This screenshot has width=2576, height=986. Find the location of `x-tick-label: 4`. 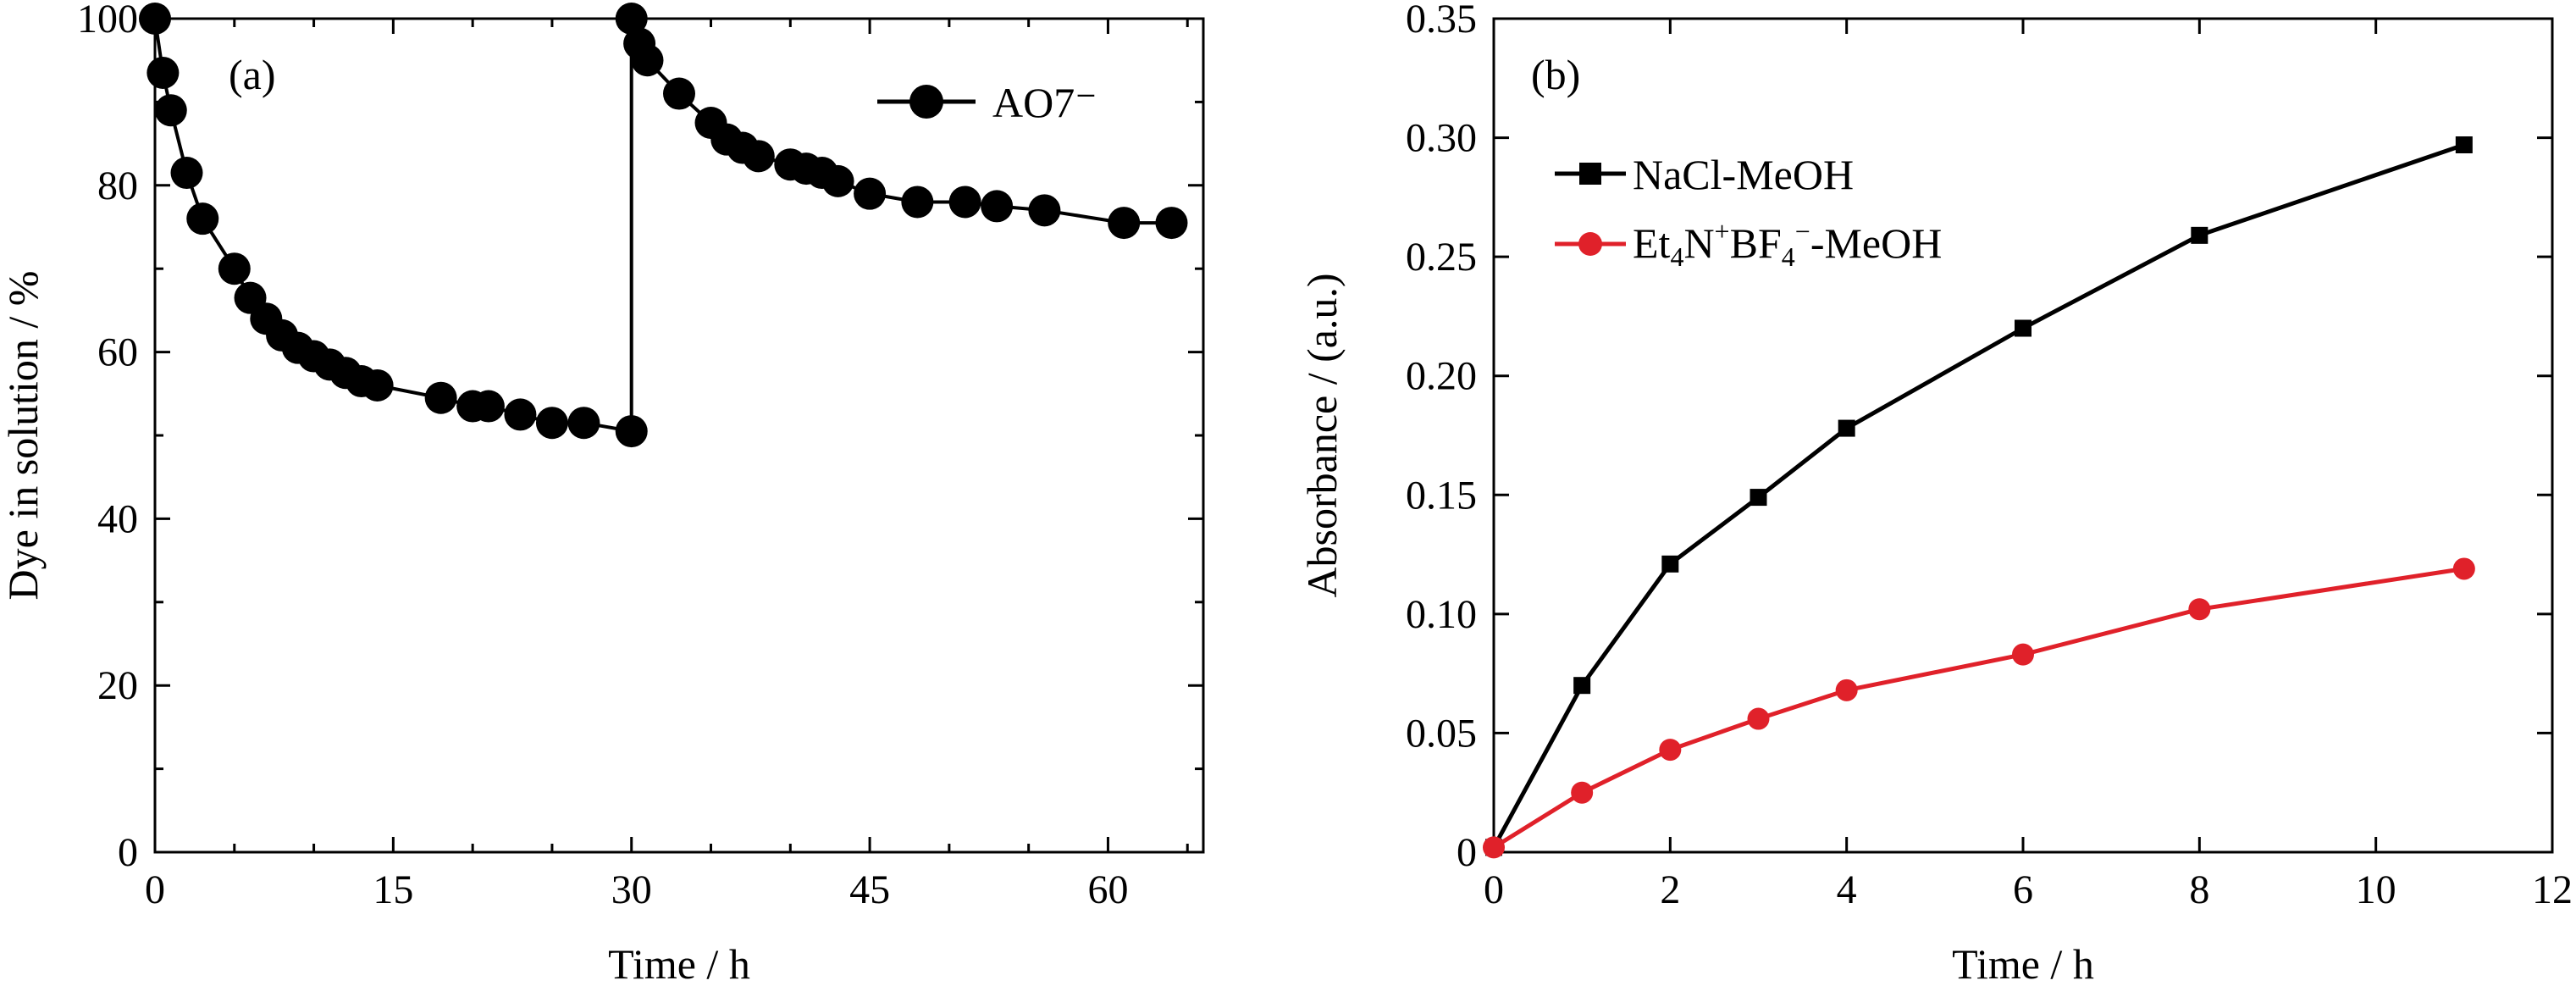

x-tick-label: 4 is located at coordinates (1847, 889).